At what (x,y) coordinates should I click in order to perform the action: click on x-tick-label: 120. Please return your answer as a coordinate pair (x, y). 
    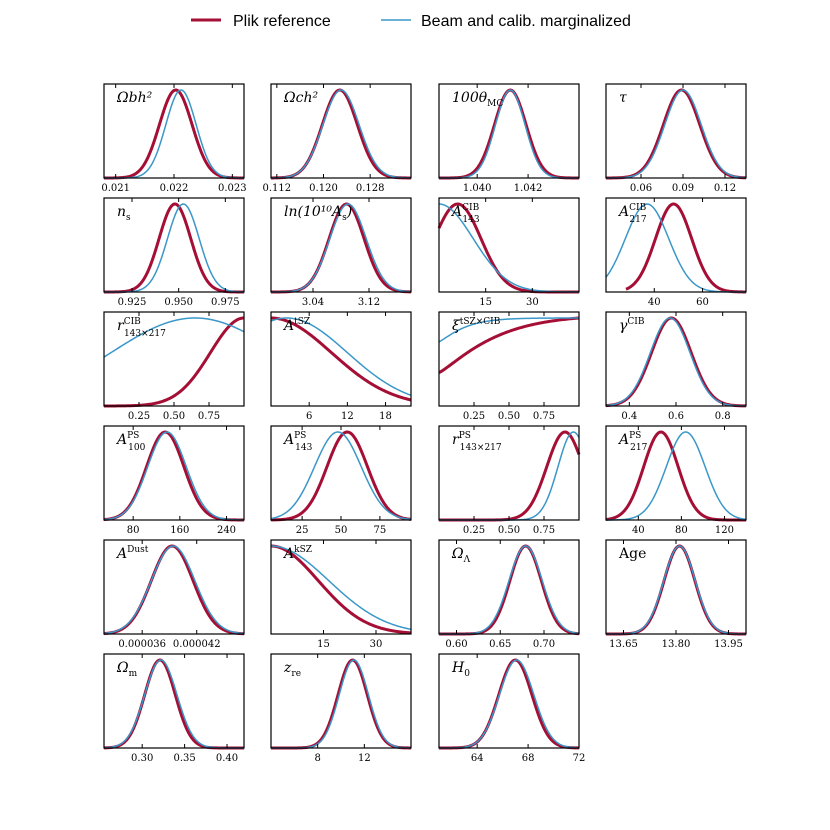
    Looking at the image, I should click on (724, 530).